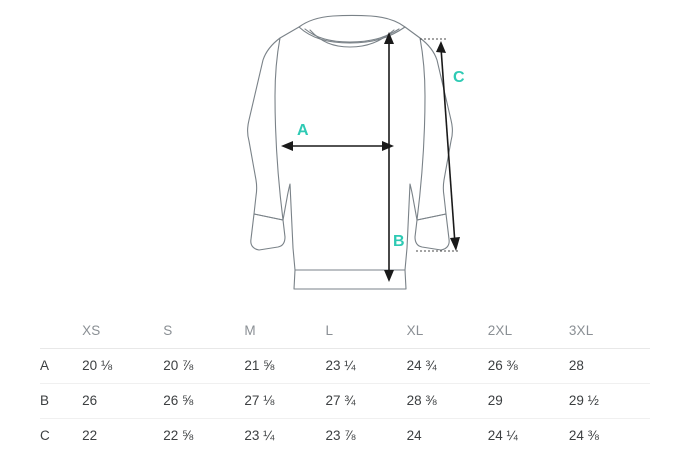 This screenshot has width=680, height=462. I want to click on header-size-3xl: 3XL, so click(581, 331).